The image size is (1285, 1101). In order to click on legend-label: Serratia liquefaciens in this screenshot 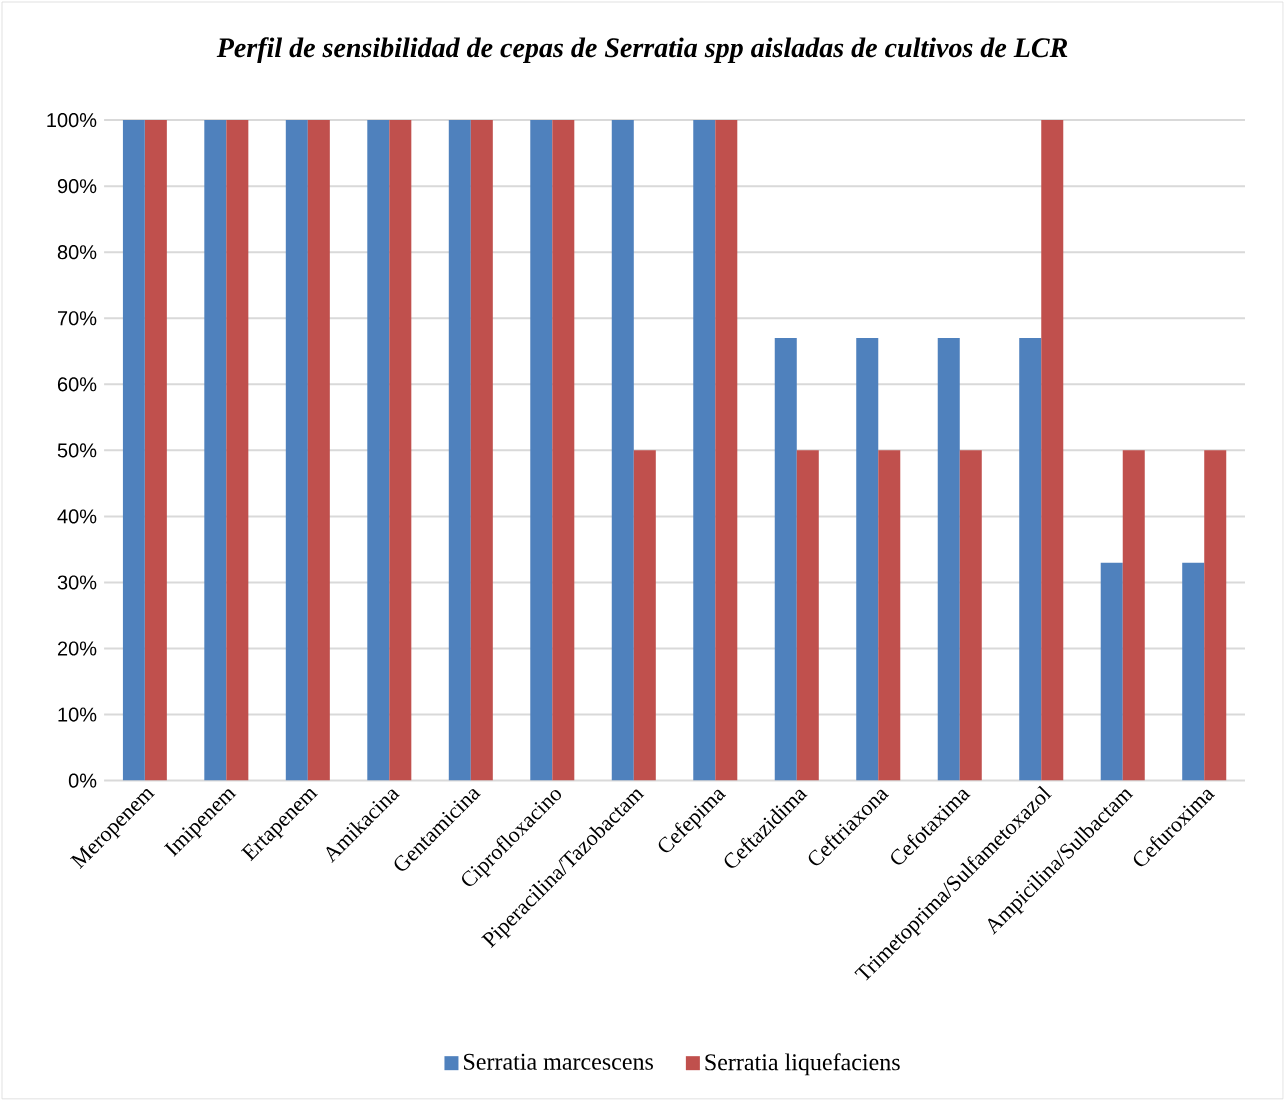, I will do `click(802, 1064)`.